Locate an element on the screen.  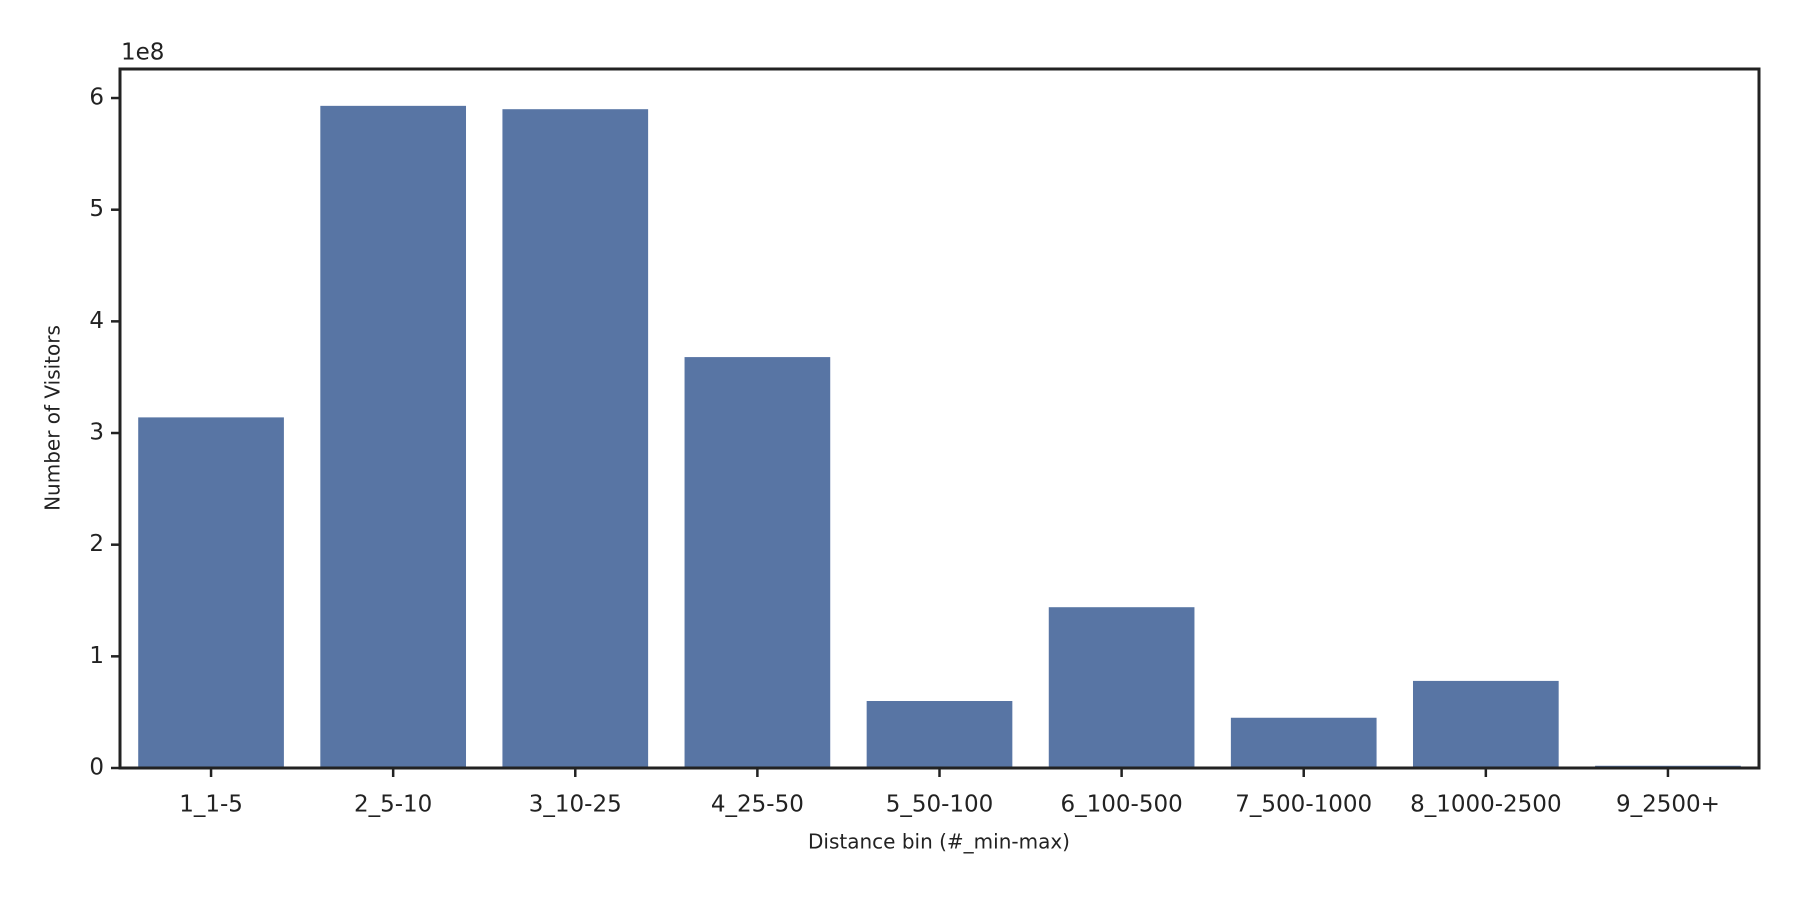
x-tick-label: 3_10-25 is located at coordinates (575, 805).